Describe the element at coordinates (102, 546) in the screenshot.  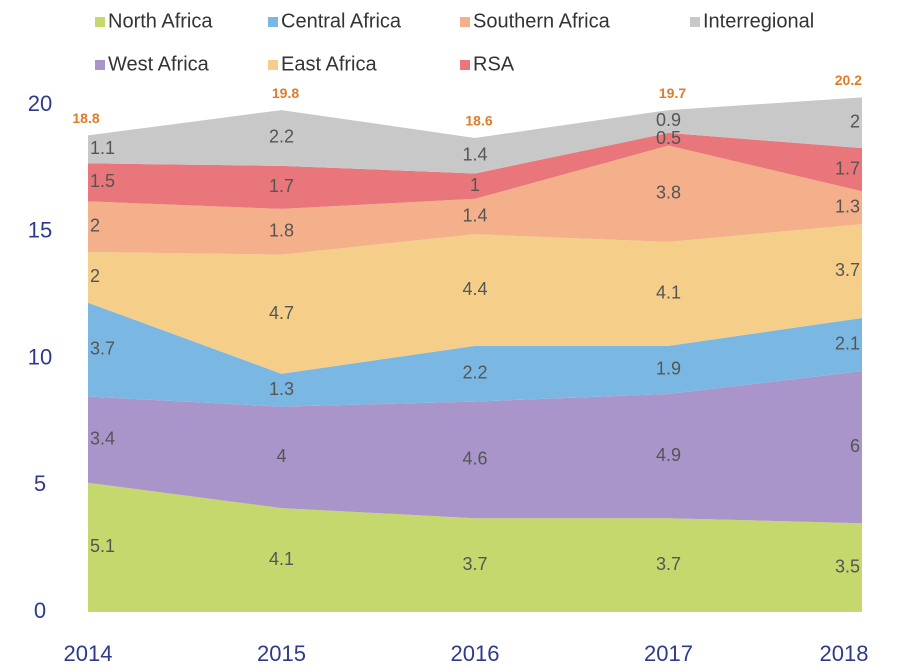
I see `value-label: 5.1` at that location.